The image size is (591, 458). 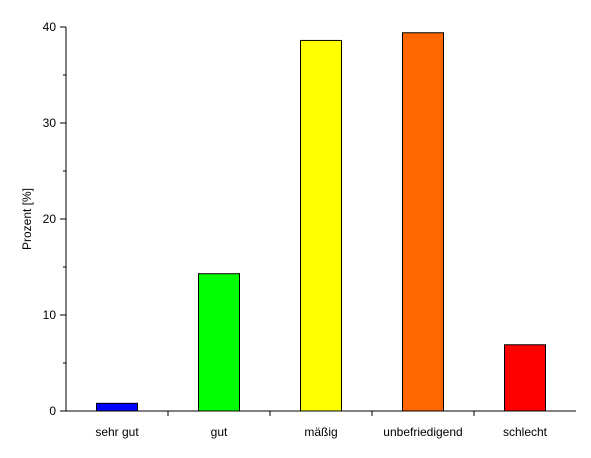 What do you see at coordinates (50, 123) in the screenshot?
I see `y-tick-label: 30` at bounding box center [50, 123].